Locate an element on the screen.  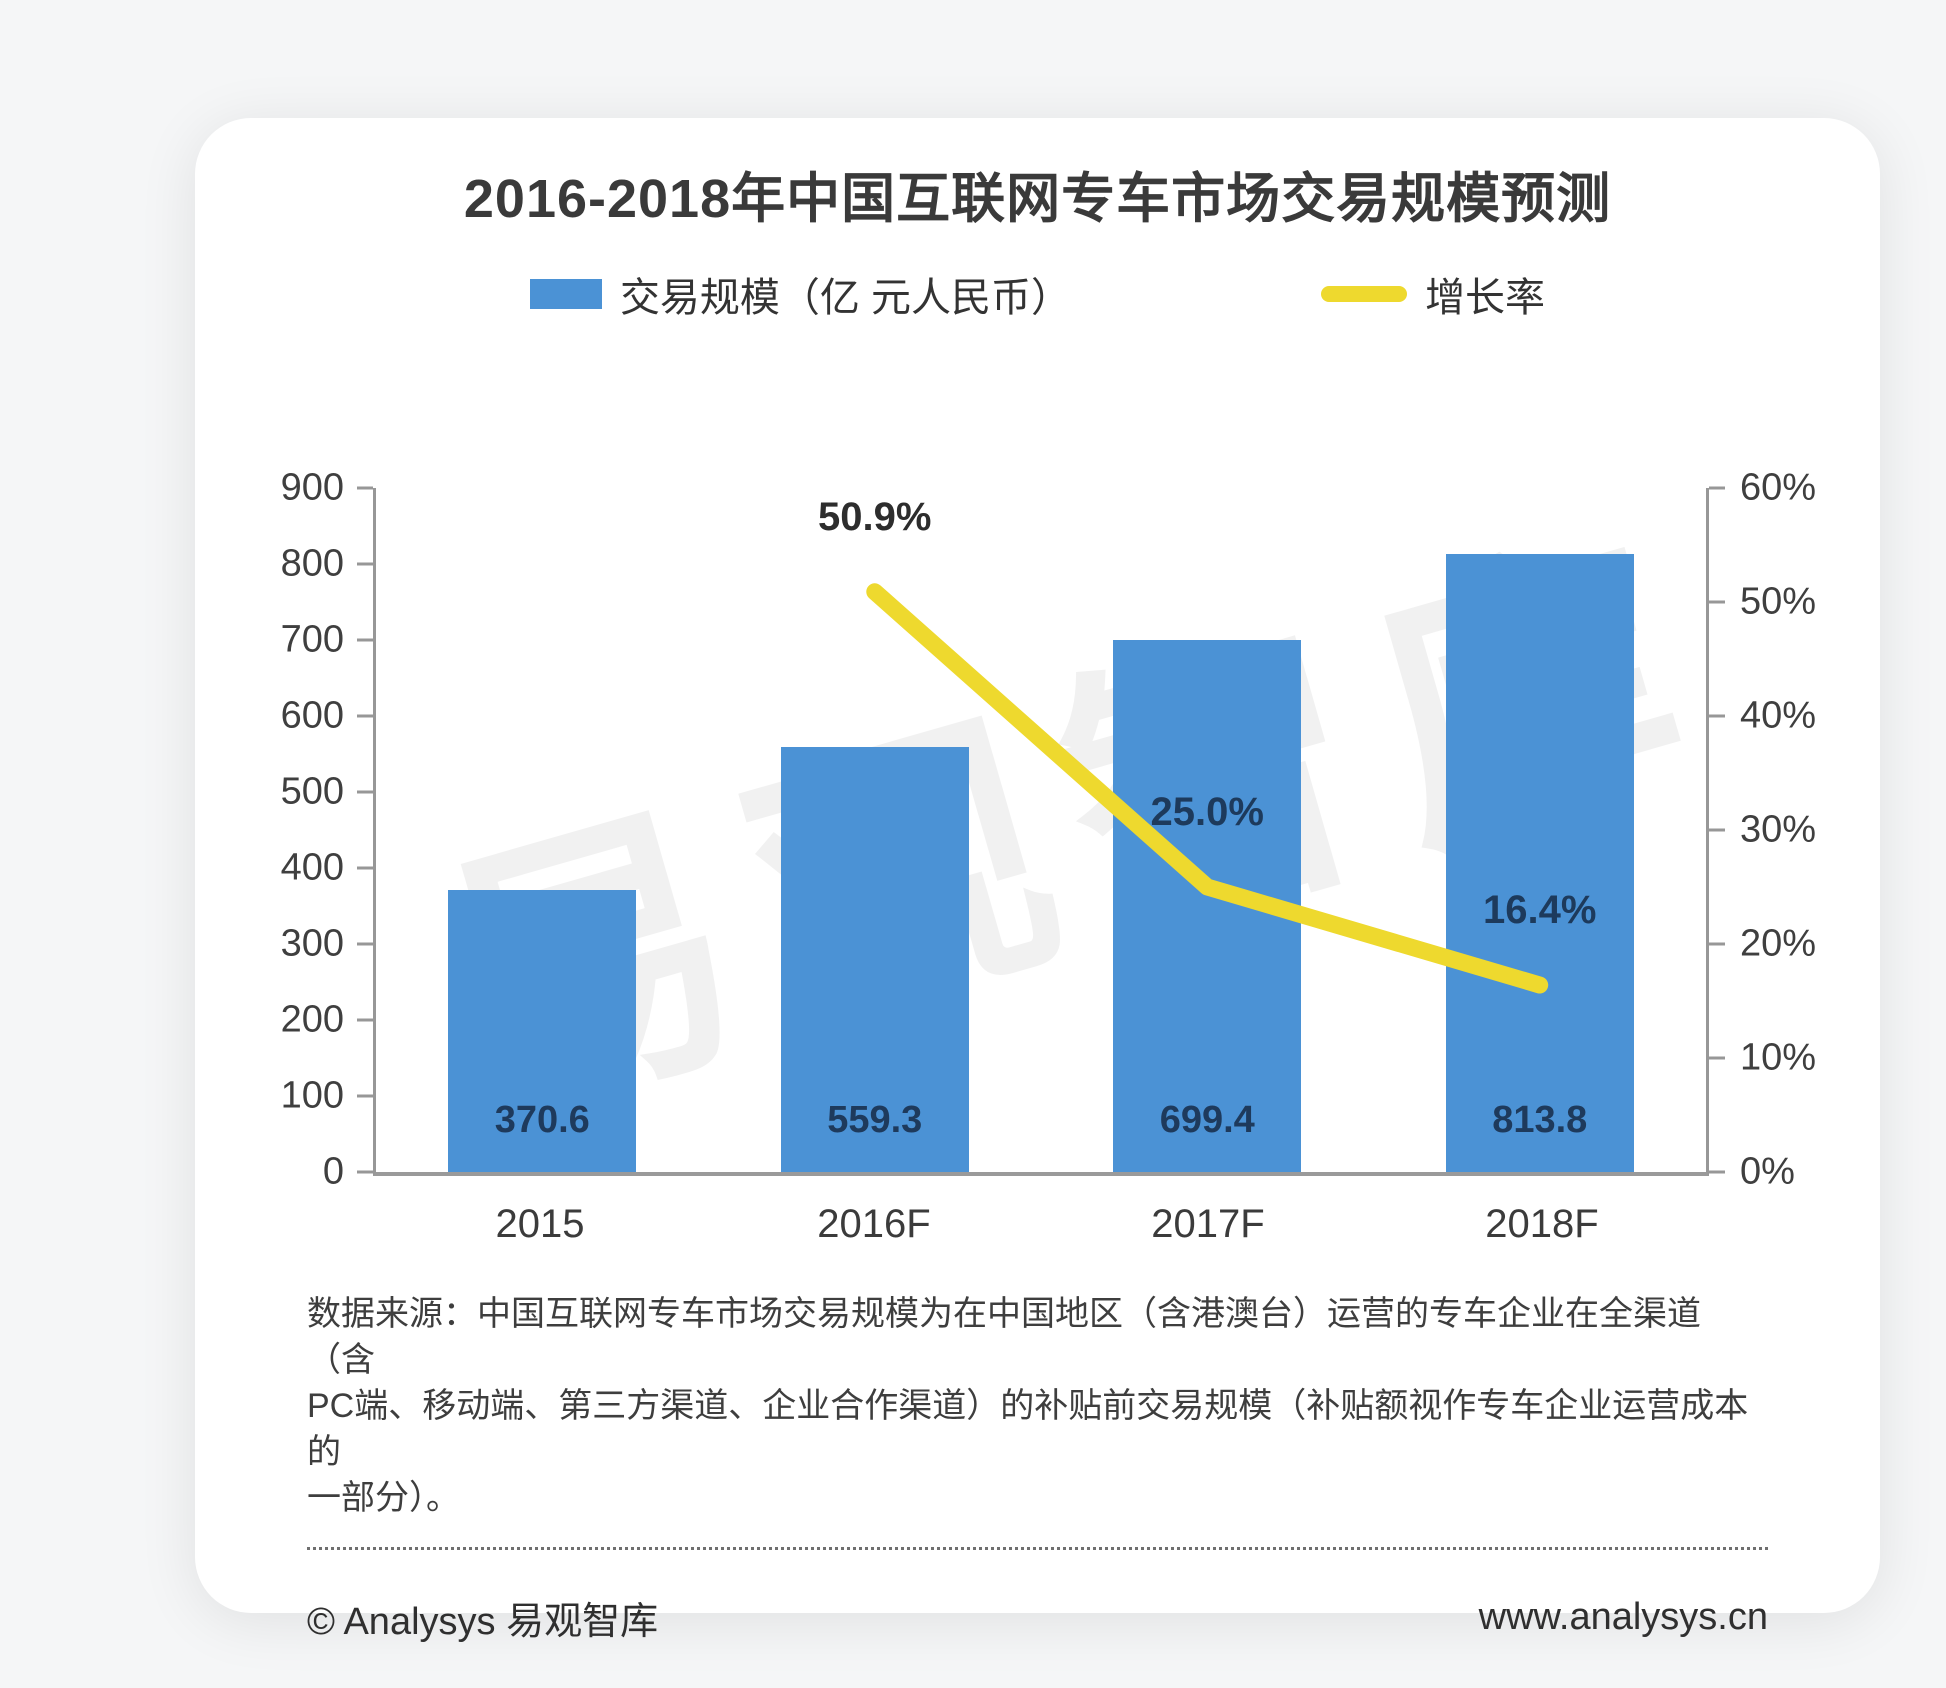
bar-value-label: 699.4 is located at coordinates (1207, 1120).